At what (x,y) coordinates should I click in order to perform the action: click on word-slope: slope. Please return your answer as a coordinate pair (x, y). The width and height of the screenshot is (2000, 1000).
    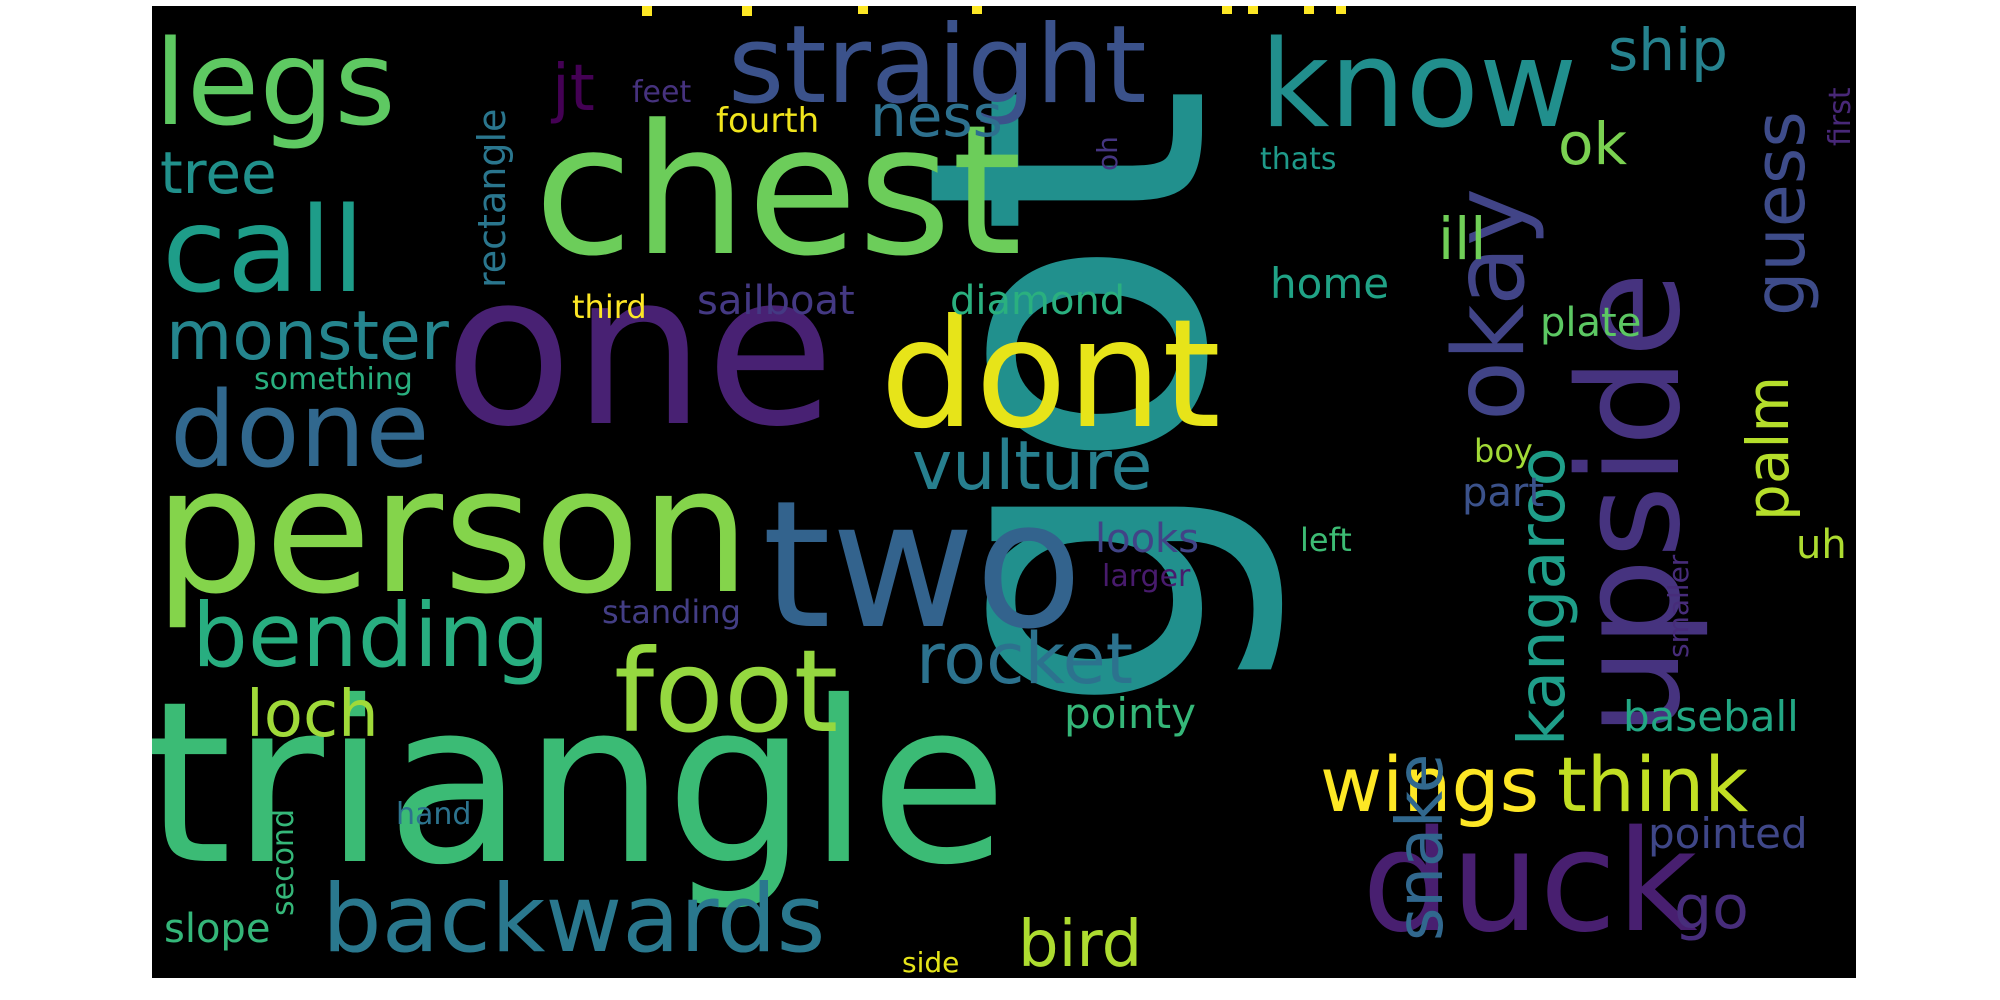
    Looking at the image, I should click on (217, 929).